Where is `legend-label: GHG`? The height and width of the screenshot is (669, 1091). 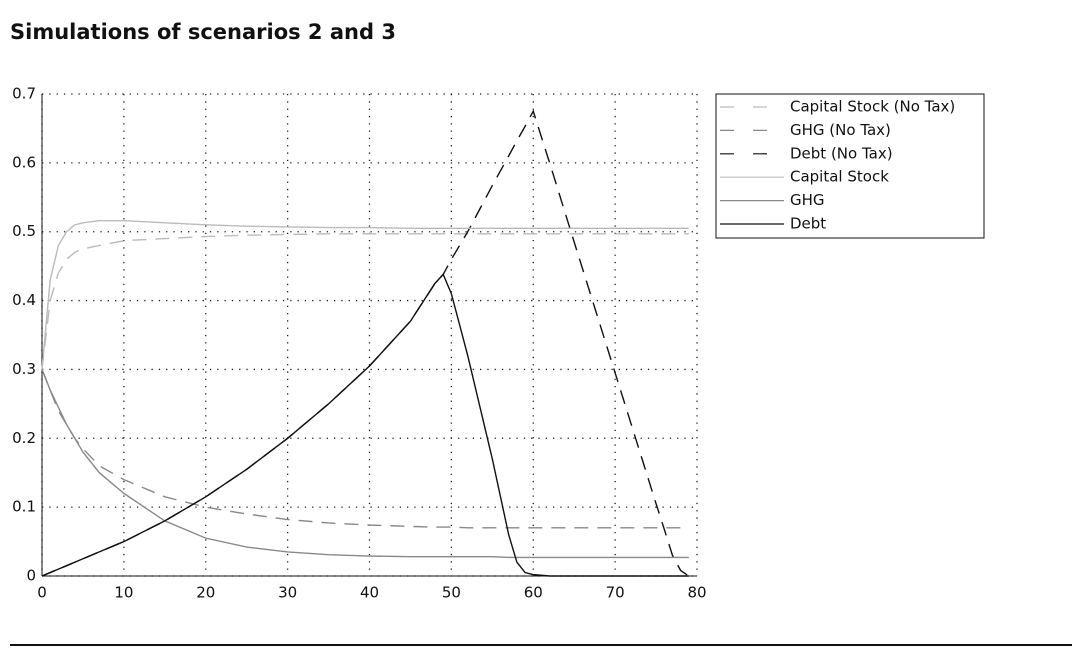 legend-label: GHG is located at coordinates (807, 200).